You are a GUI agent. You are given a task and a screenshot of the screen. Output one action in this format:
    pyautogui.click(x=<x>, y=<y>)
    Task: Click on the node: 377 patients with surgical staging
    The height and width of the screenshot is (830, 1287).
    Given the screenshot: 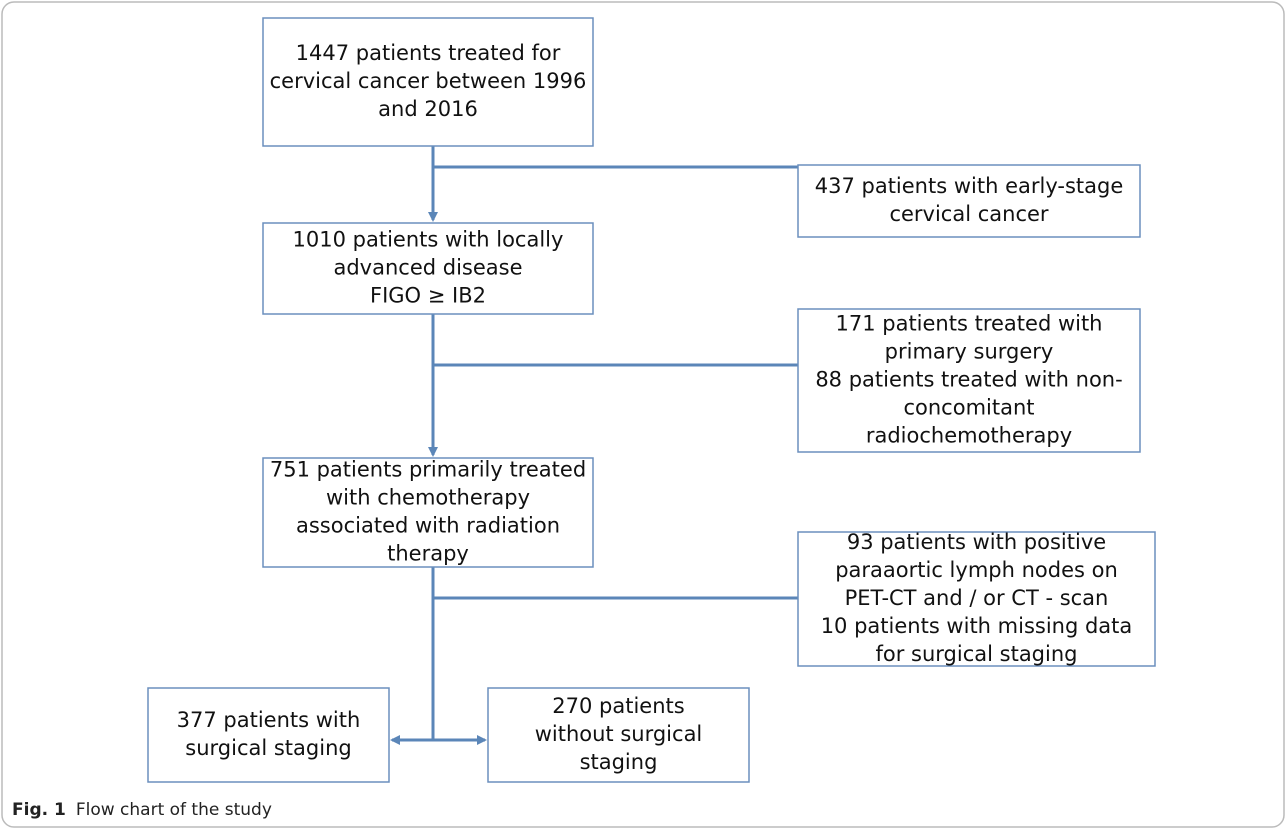 What is the action you would take?
    pyautogui.click(x=268, y=735)
    